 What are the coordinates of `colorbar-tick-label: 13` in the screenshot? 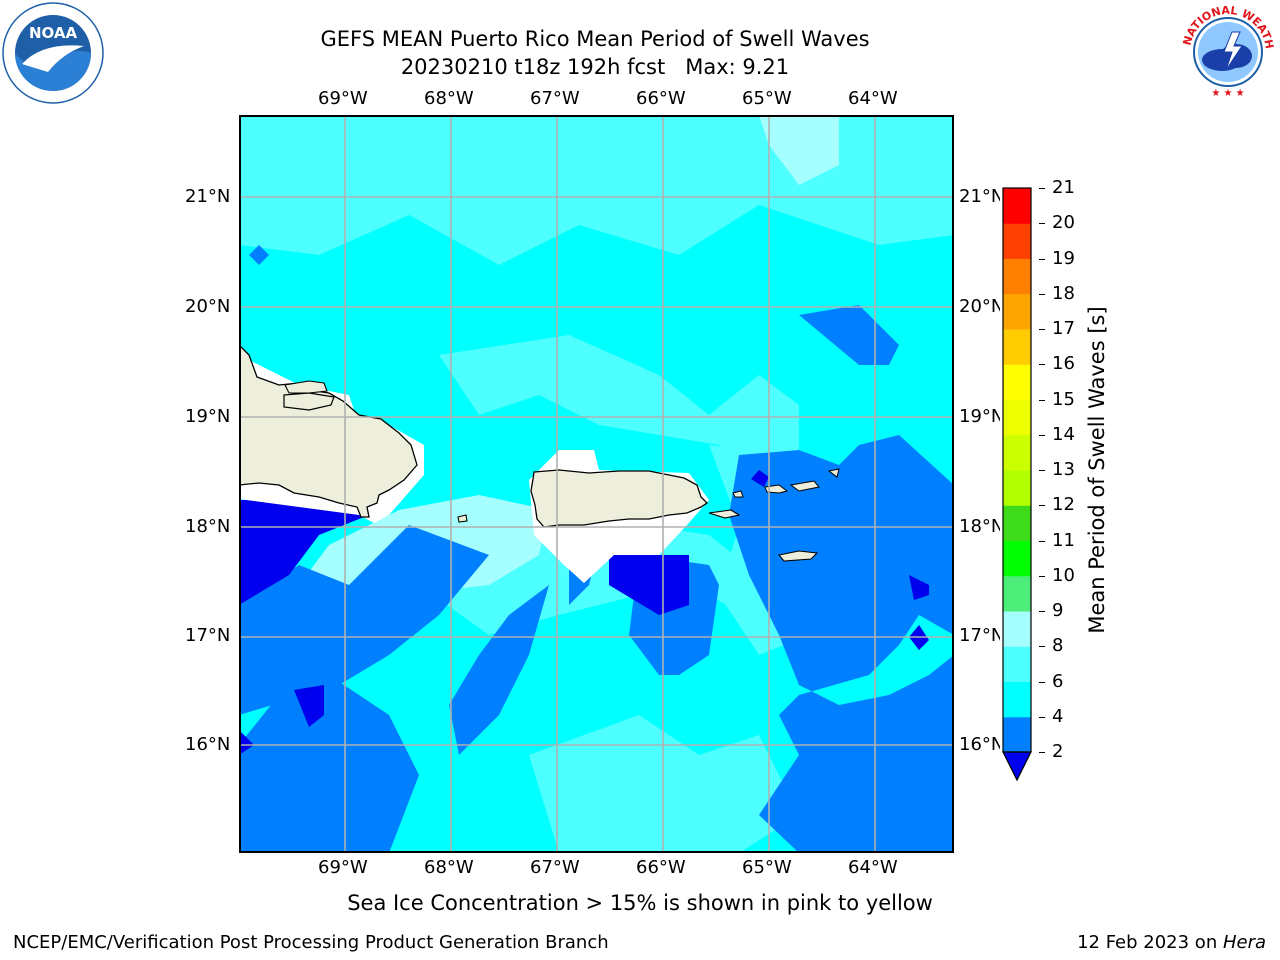 It's located at (1063, 469).